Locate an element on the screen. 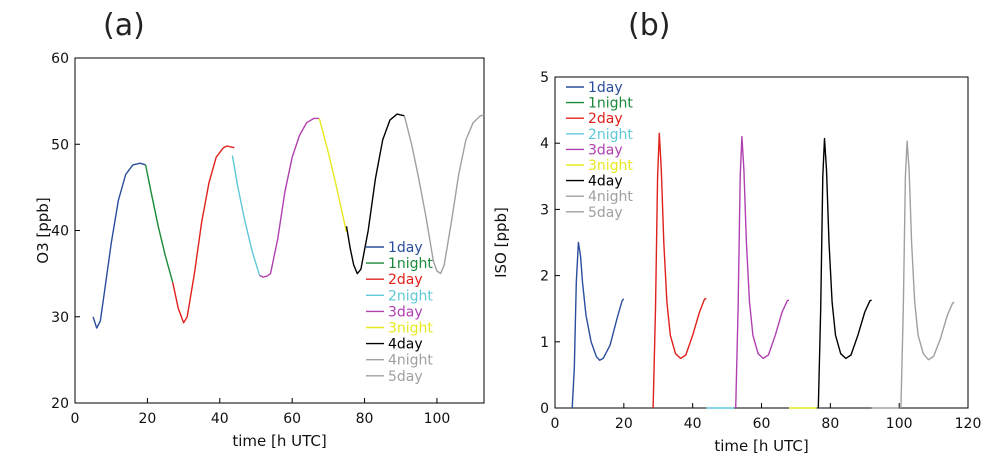  x-tick-label: 120 is located at coordinates (968, 424).